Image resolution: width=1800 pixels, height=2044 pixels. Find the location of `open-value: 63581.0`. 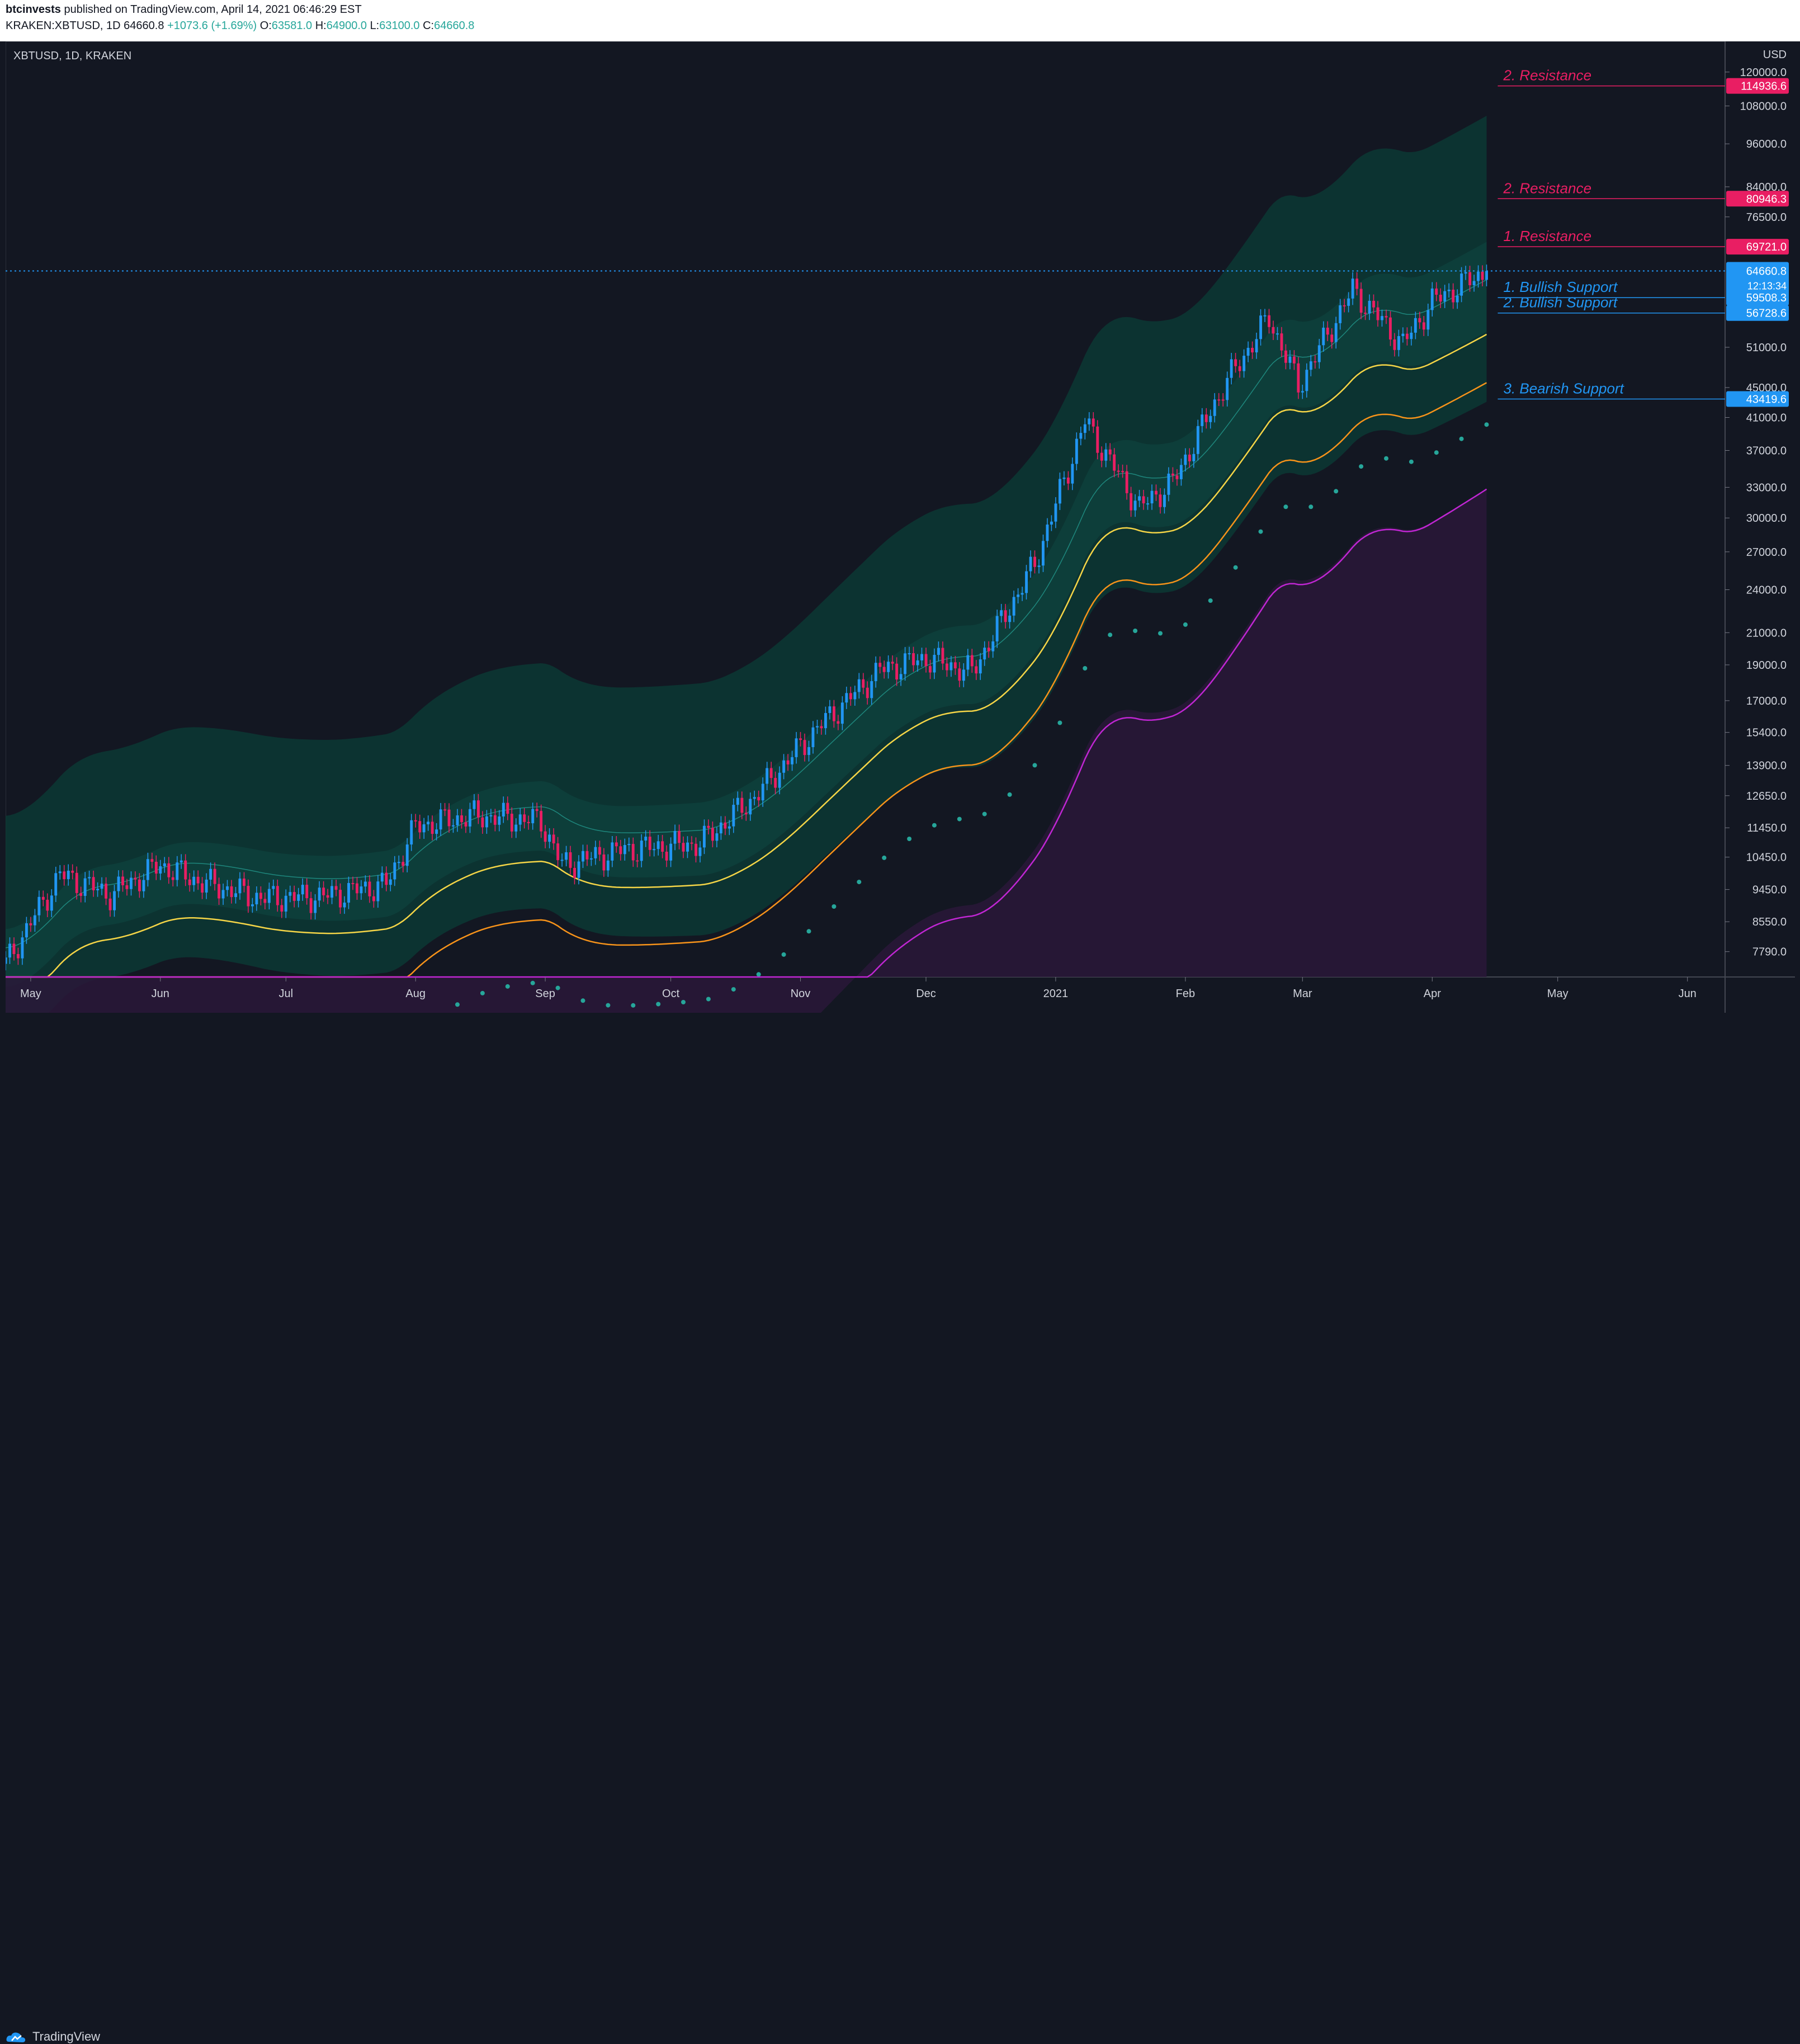

open-value: 63581.0 is located at coordinates (292, 26).